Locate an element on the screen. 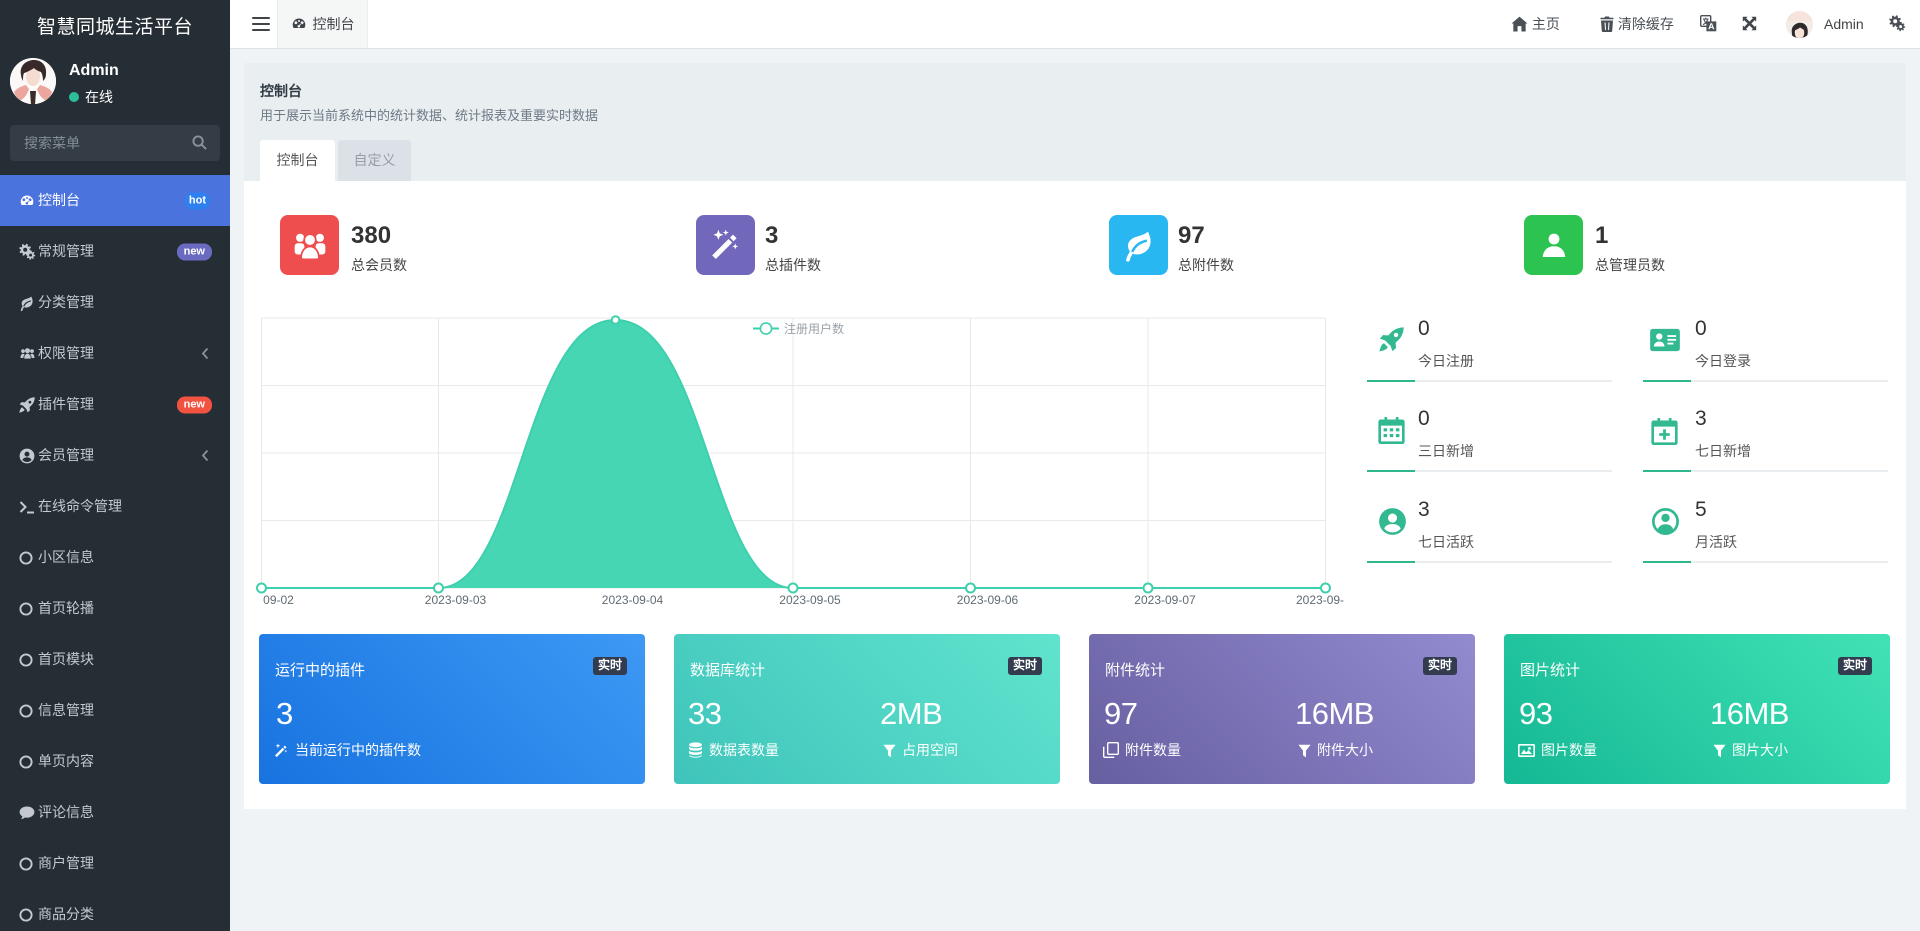  svg-text: 注册用户数 is located at coordinates (814, 328).